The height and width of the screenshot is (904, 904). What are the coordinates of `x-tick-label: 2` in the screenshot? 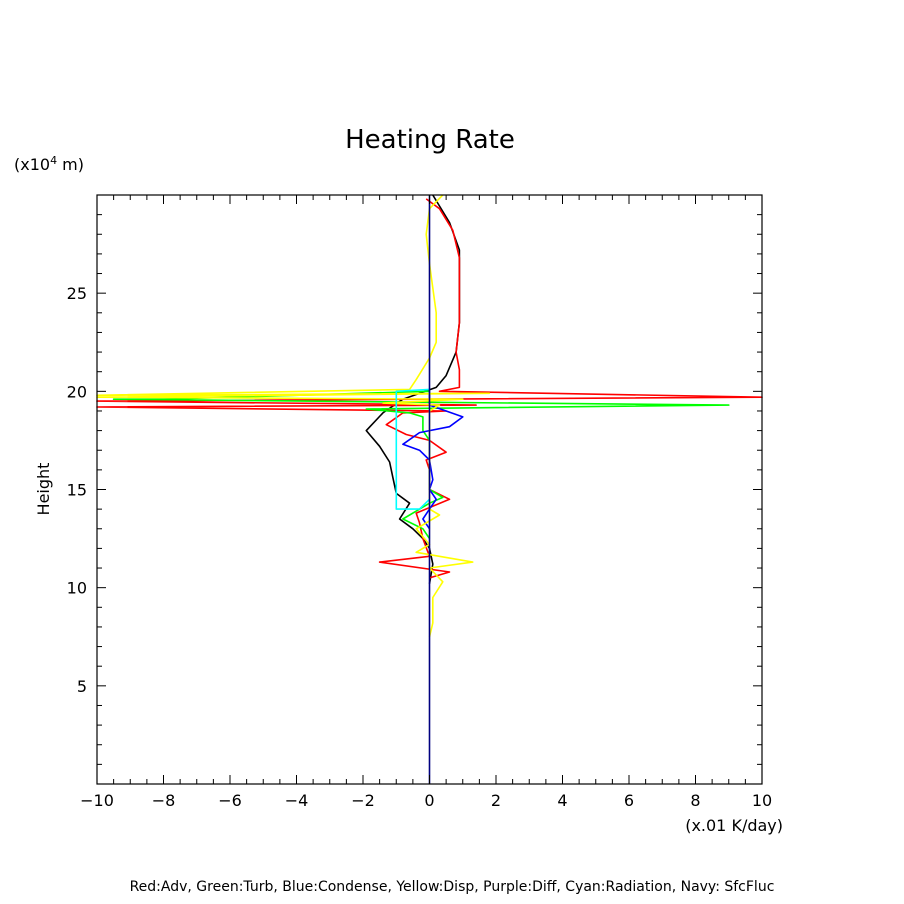 It's located at (496, 800).